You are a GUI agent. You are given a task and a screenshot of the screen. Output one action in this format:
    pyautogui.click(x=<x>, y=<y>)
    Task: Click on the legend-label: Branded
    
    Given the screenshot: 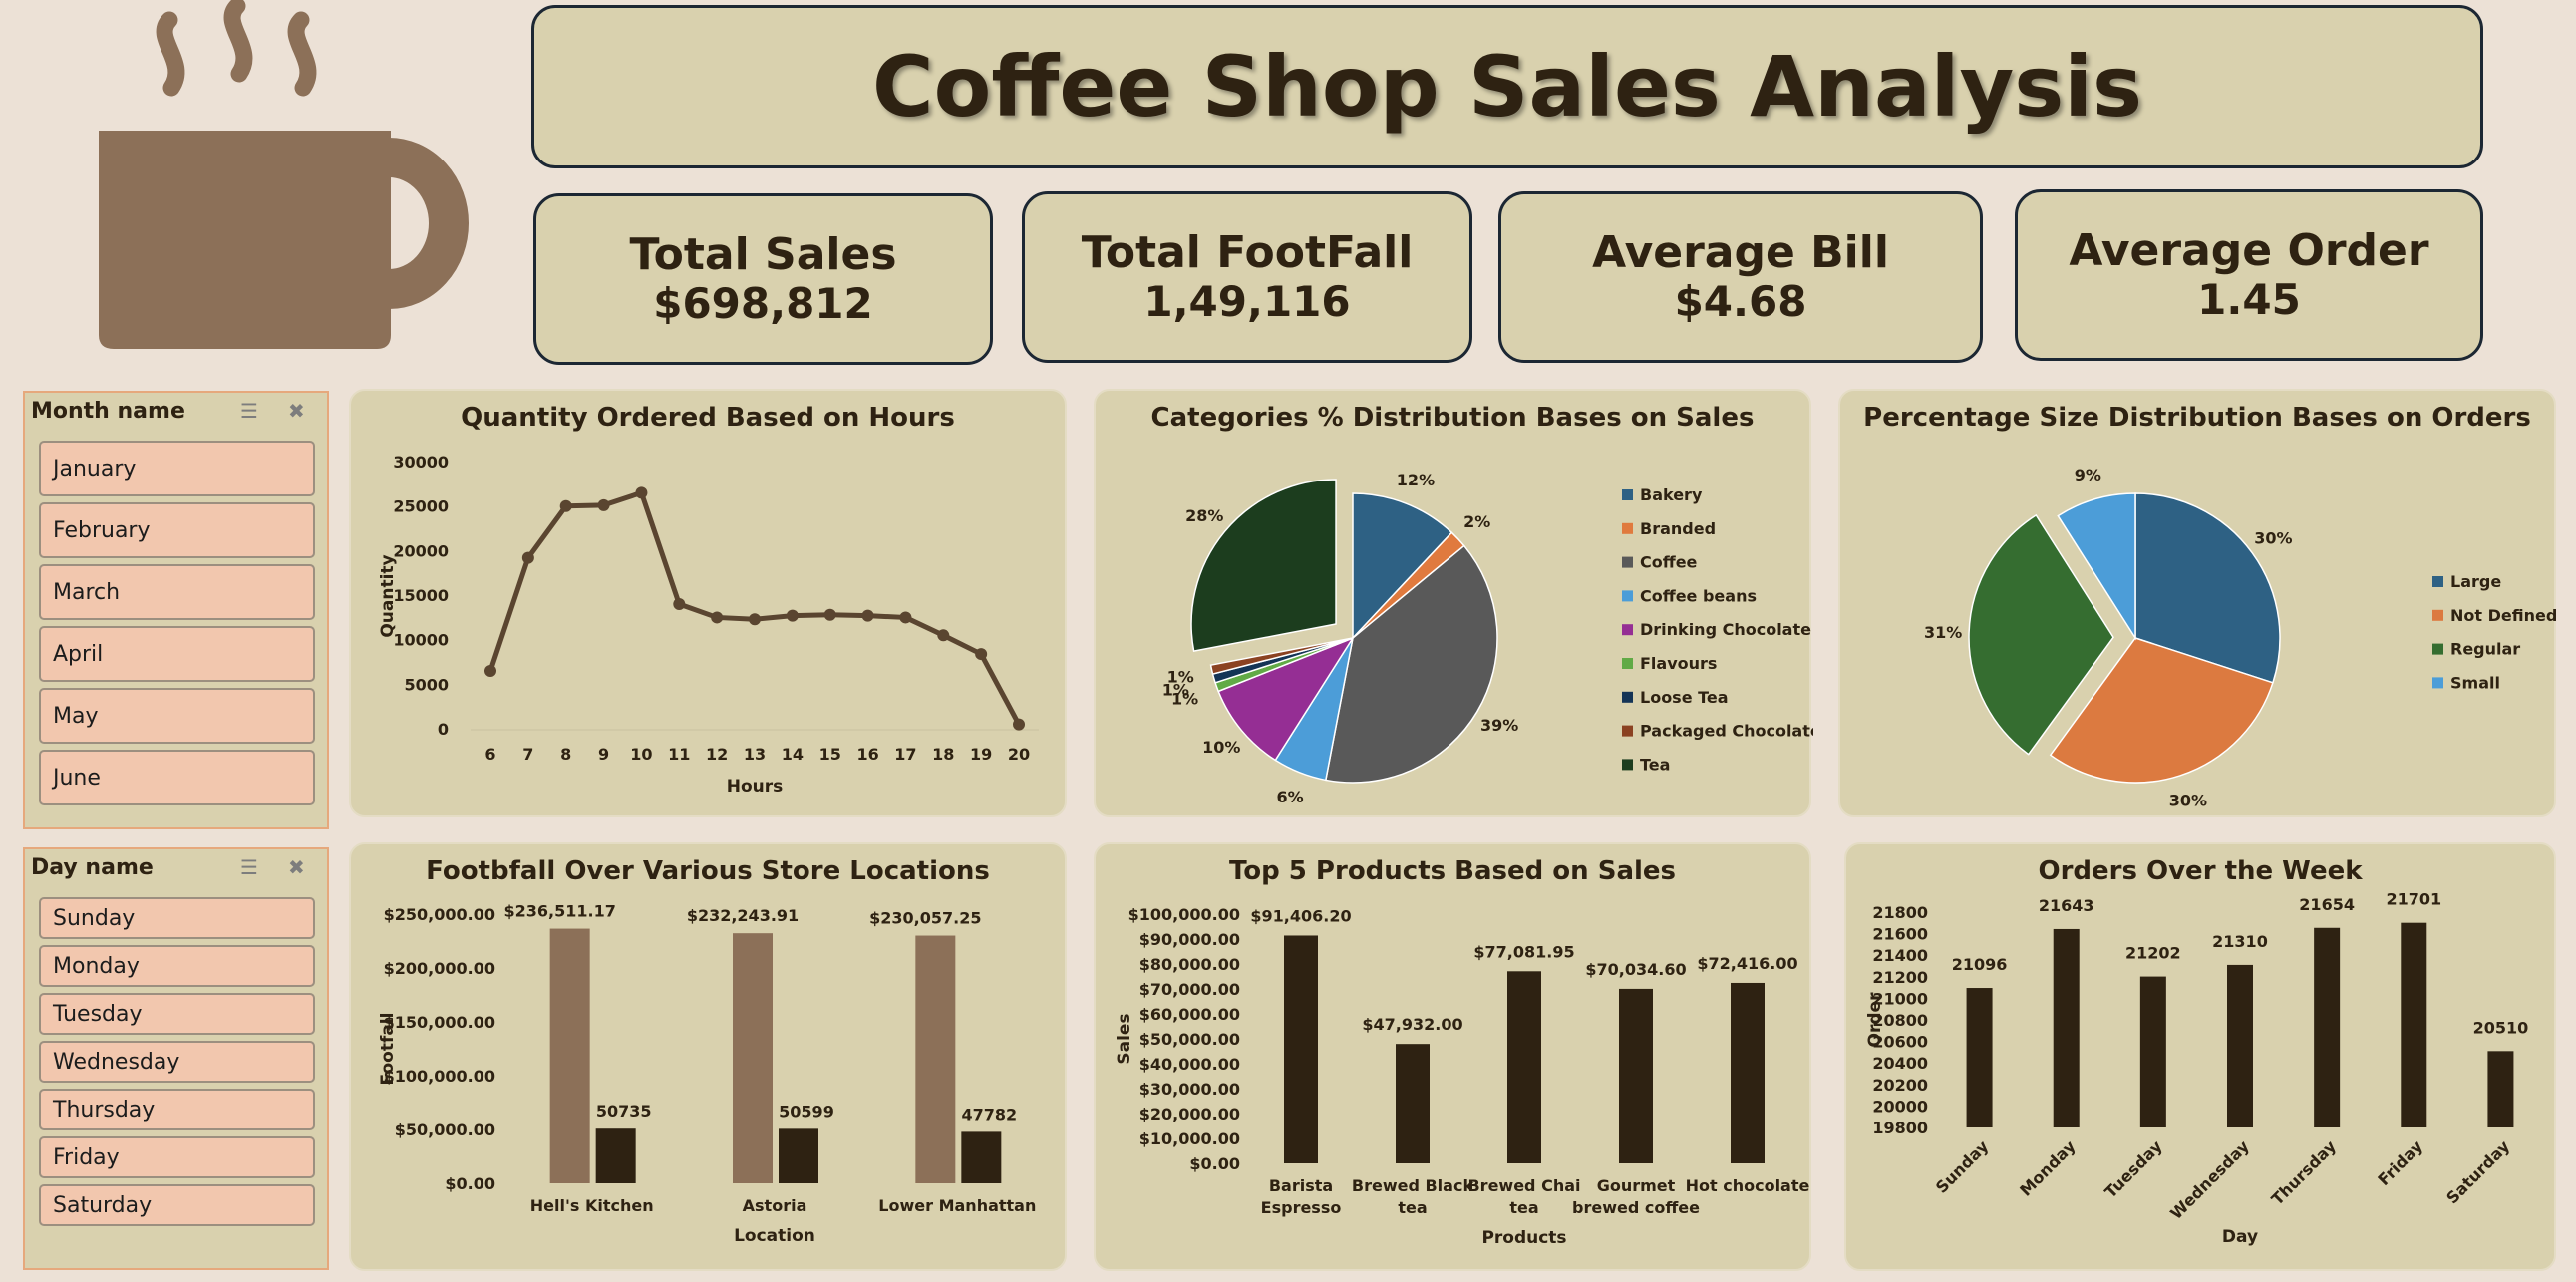 What is the action you would take?
    pyautogui.click(x=1678, y=528)
    